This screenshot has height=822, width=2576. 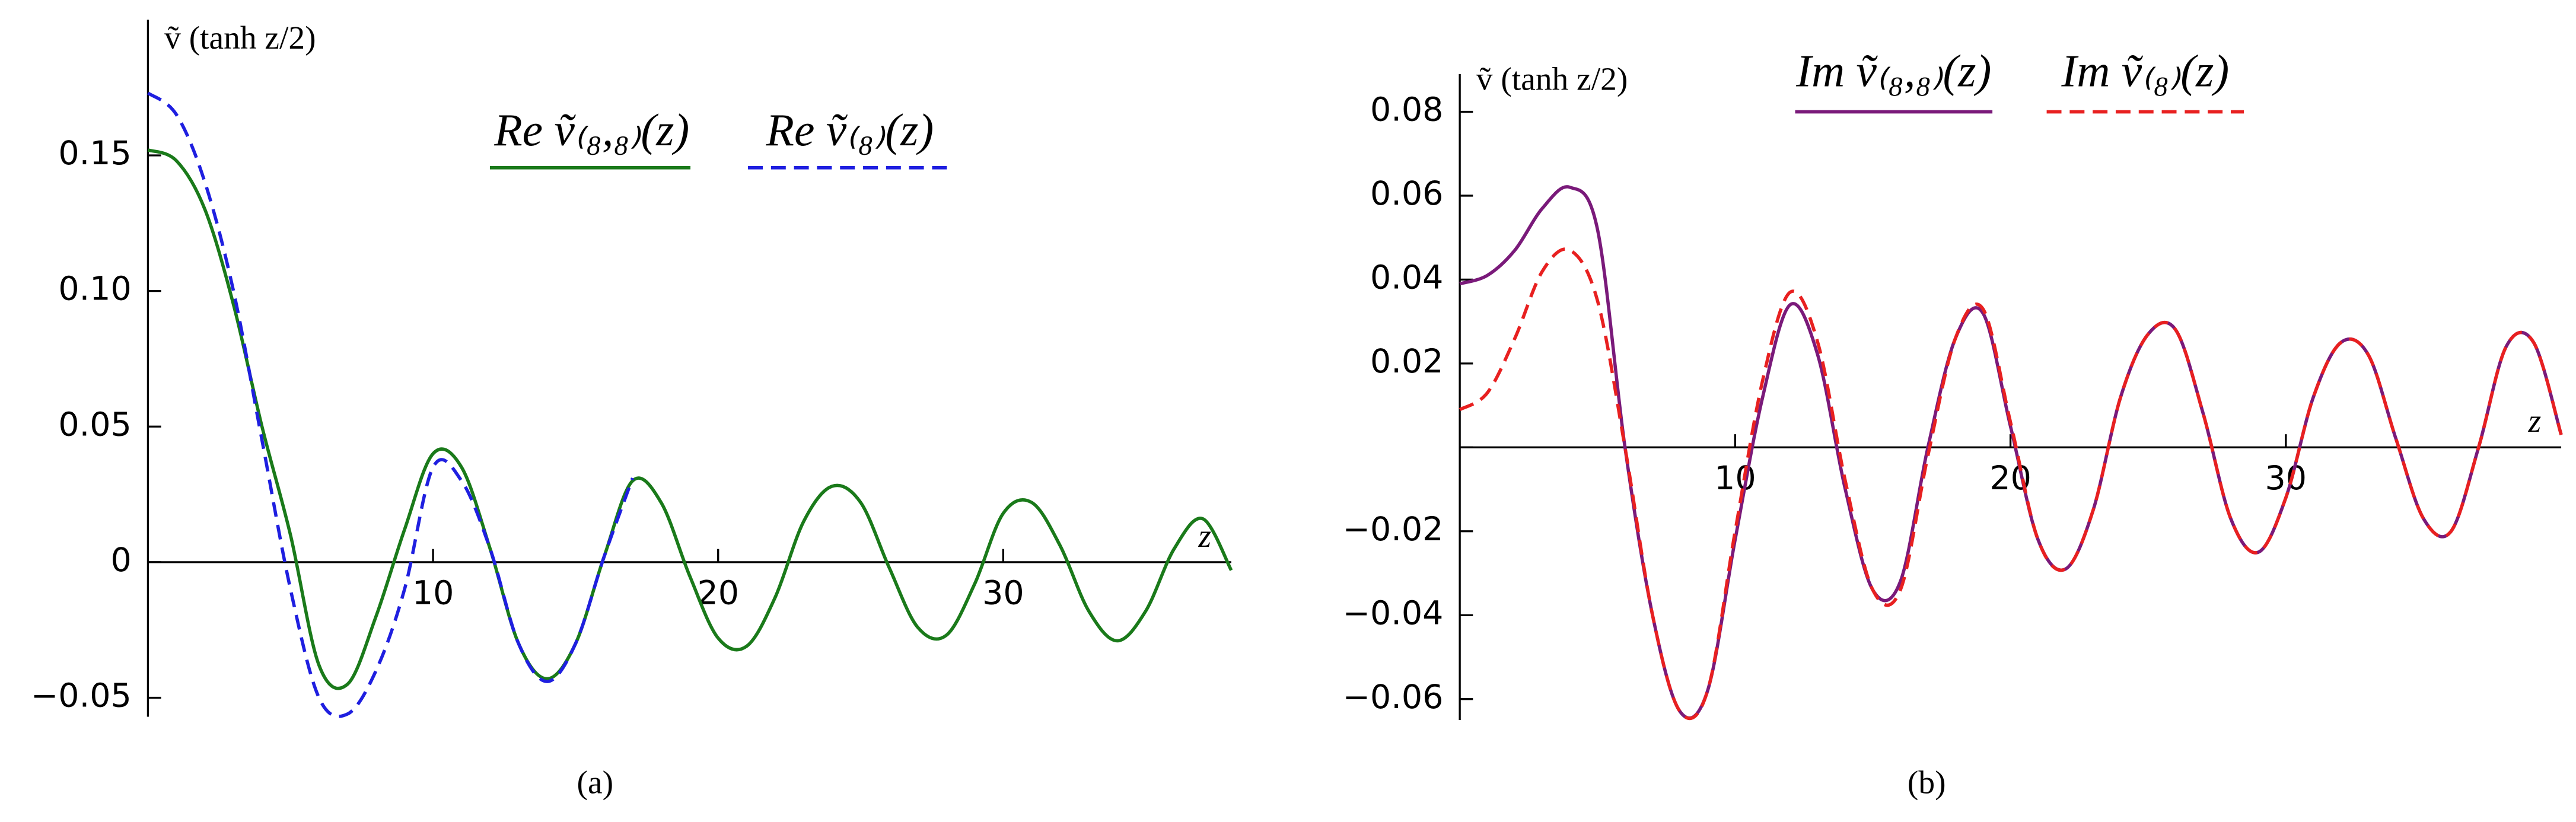 What do you see at coordinates (1393, 697) in the screenshot?
I see `y-tick-label: −0.06` at bounding box center [1393, 697].